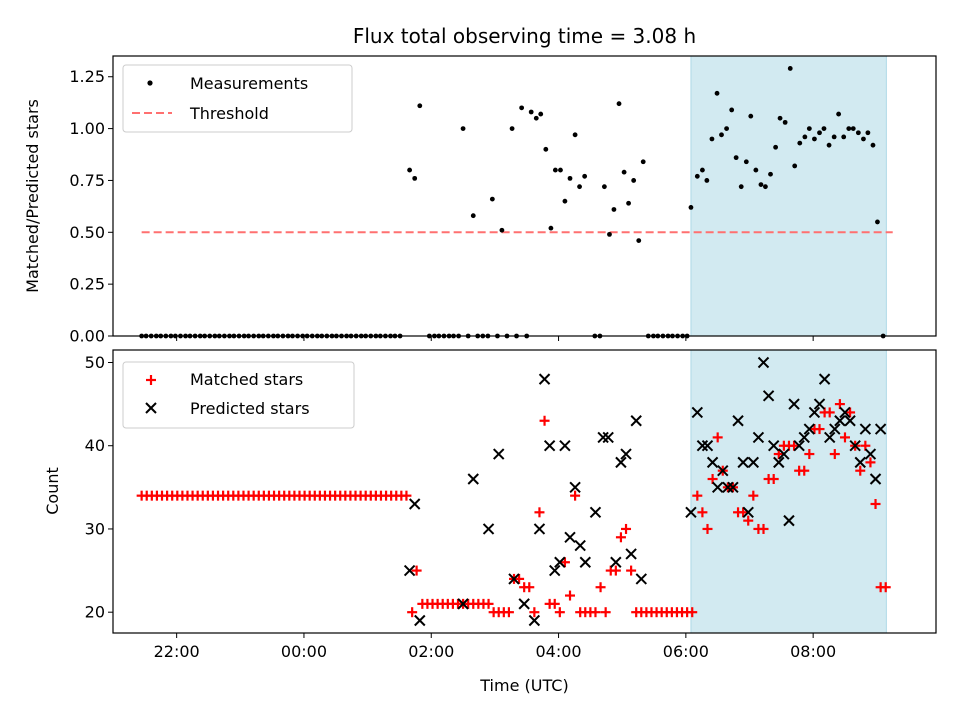 The width and height of the screenshot is (960, 720). Describe the element at coordinates (495, 647) in the screenshot. I see `bottom-x-ticks: 22:00 00:00 02:00 04:00 06:00 08:00` at that location.